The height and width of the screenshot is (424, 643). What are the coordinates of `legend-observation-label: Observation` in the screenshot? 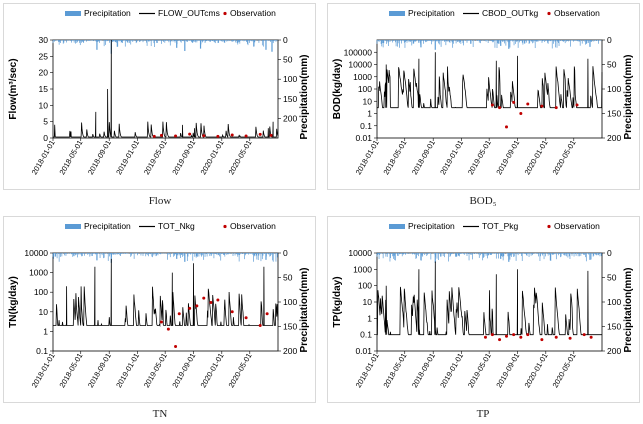 It's located at (253, 226).